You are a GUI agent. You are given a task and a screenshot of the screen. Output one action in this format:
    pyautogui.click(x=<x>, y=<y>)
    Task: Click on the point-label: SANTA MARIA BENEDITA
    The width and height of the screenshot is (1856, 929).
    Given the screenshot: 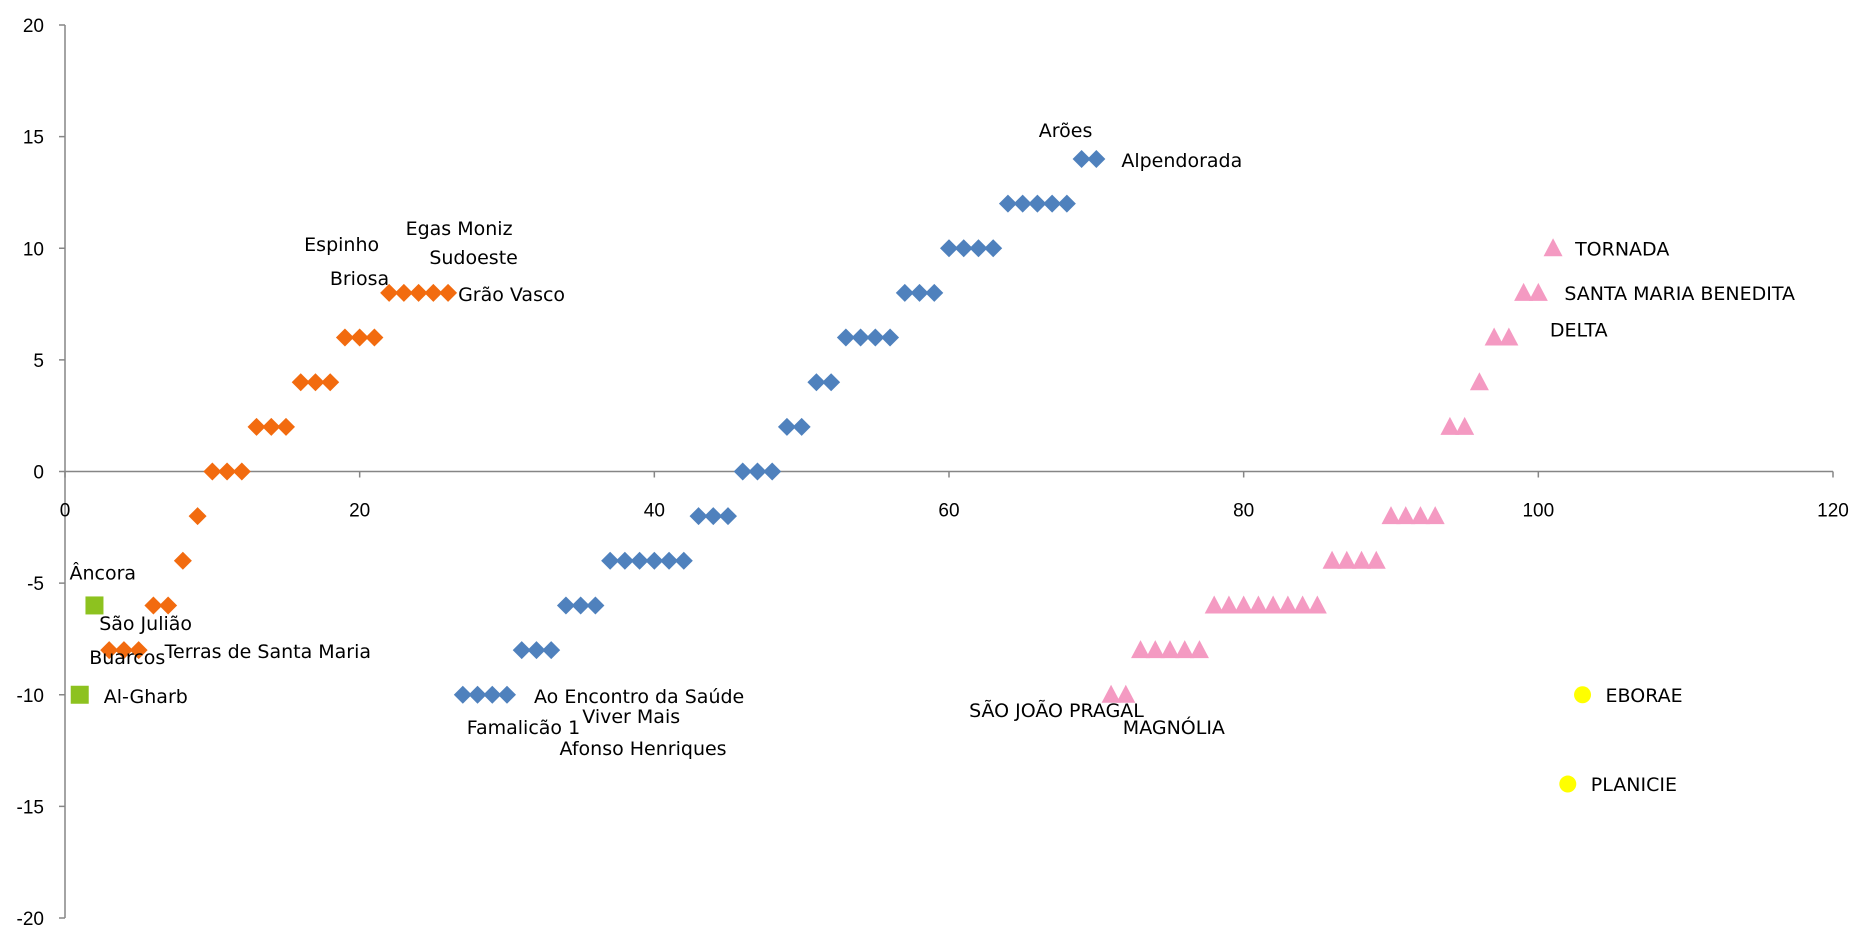 What is the action you would take?
    pyautogui.click(x=1679, y=294)
    